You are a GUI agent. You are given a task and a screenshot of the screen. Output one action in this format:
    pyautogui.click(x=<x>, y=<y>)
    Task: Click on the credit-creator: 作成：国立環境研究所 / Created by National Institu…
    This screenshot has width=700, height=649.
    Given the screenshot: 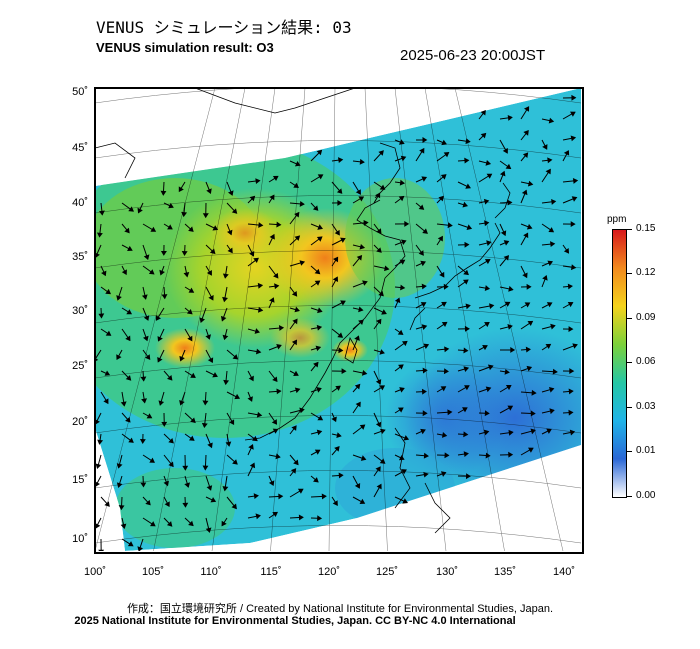 What is the action you would take?
    pyautogui.click(x=340, y=609)
    